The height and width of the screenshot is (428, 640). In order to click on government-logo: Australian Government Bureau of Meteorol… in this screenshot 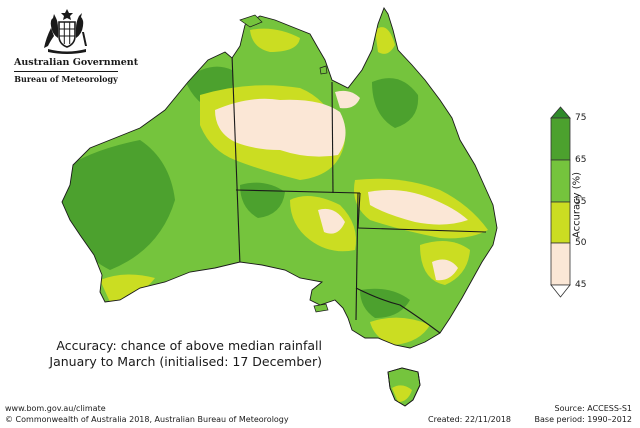, I will do `click(76, 46)`.